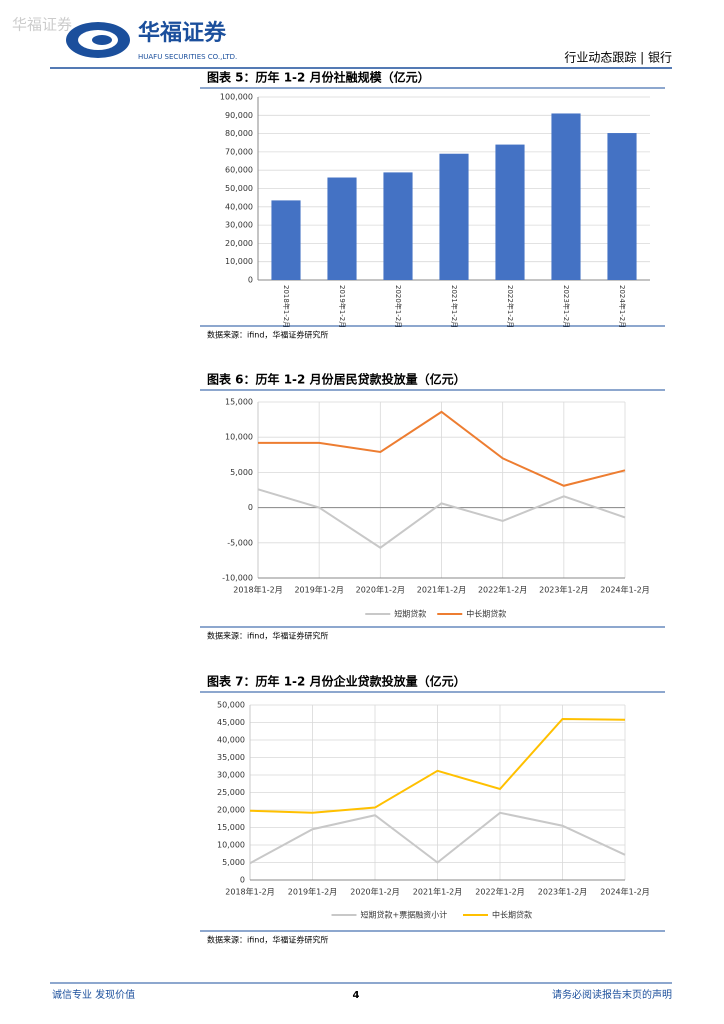 The height and width of the screenshot is (1024, 724). What do you see at coordinates (231, 722) in the screenshot?
I see `y-tick-label: 45,000` at bounding box center [231, 722].